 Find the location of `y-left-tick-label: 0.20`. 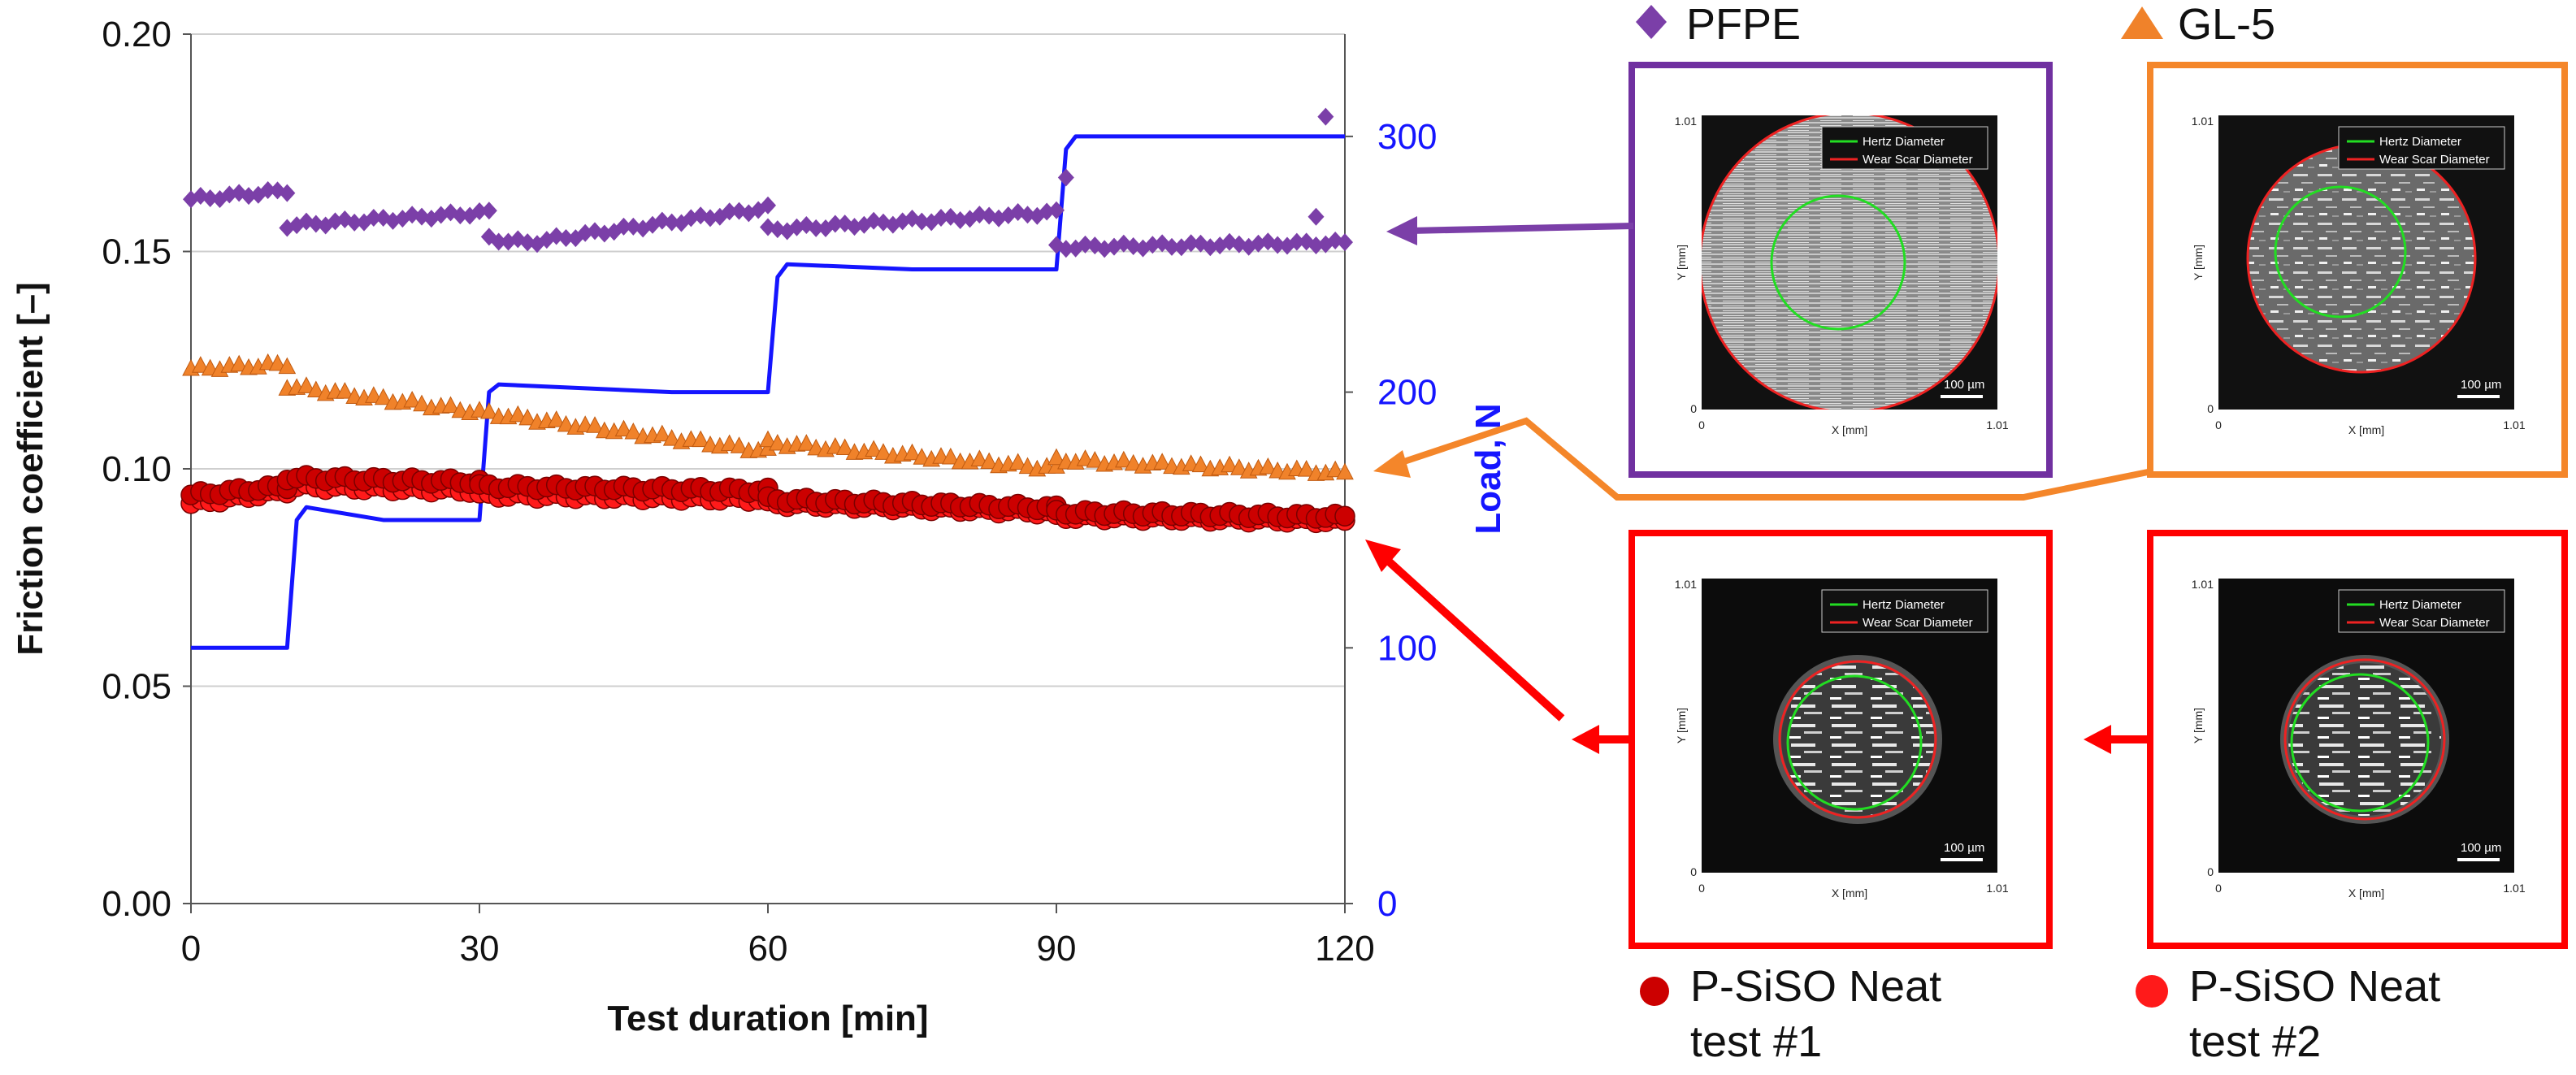

y-left-tick-label: 0.20 is located at coordinates (136, 34).